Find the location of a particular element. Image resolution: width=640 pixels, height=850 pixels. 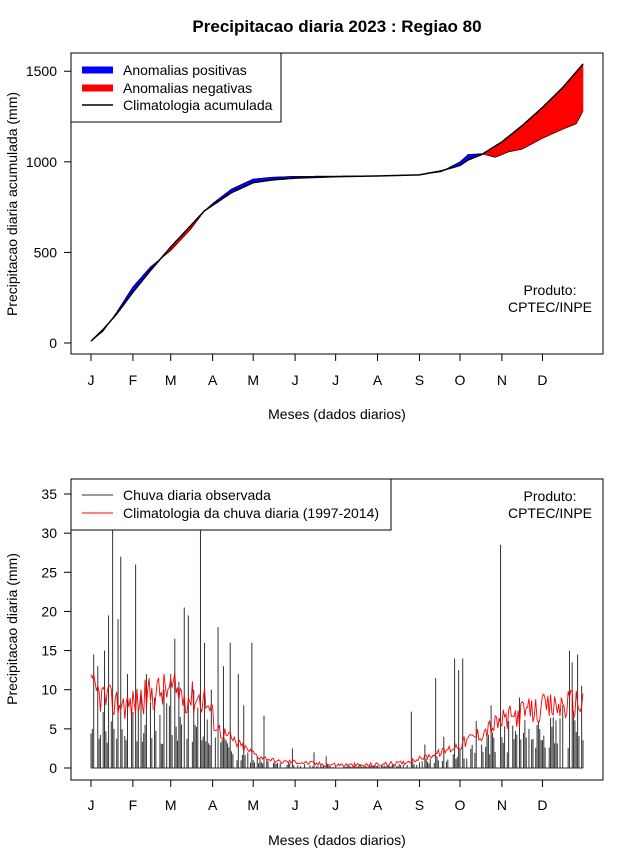

top-y-tick-label: 500 is located at coordinates (46, 252).